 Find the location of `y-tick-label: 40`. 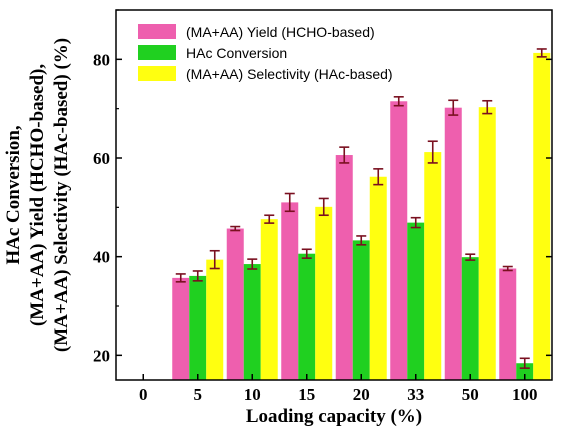

y-tick-label: 40 is located at coordinates (101, 257).